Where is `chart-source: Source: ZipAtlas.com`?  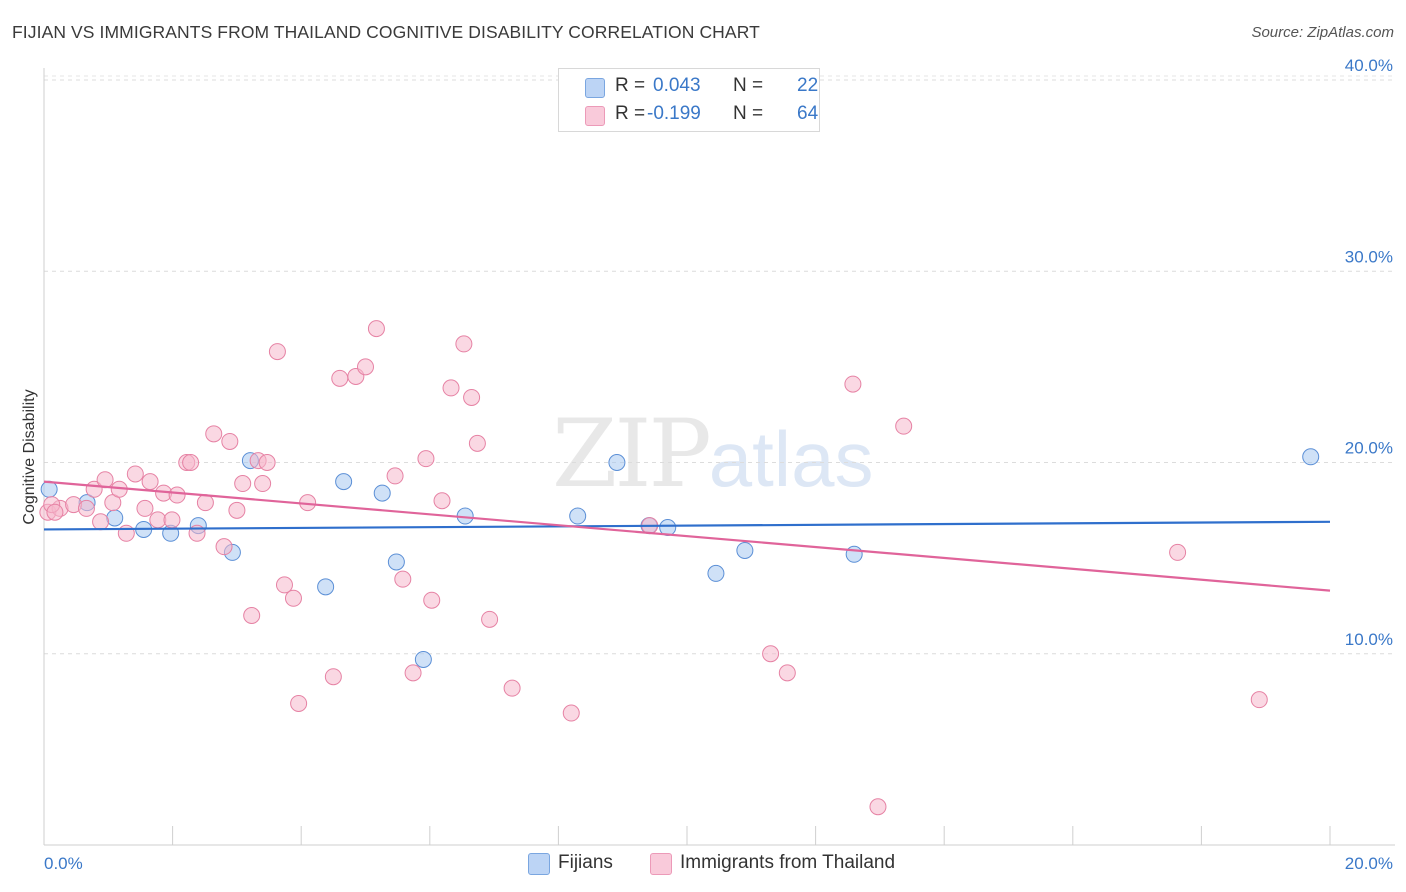
chart-source: Source: ZipAtlas.com is located at coordinates (1322, 32).